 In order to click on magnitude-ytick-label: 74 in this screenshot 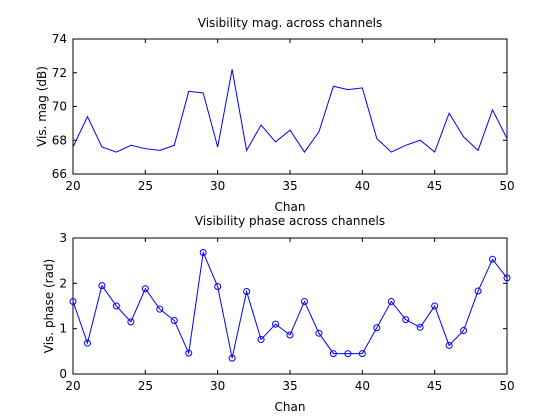, I will do `click(59, 39)`.